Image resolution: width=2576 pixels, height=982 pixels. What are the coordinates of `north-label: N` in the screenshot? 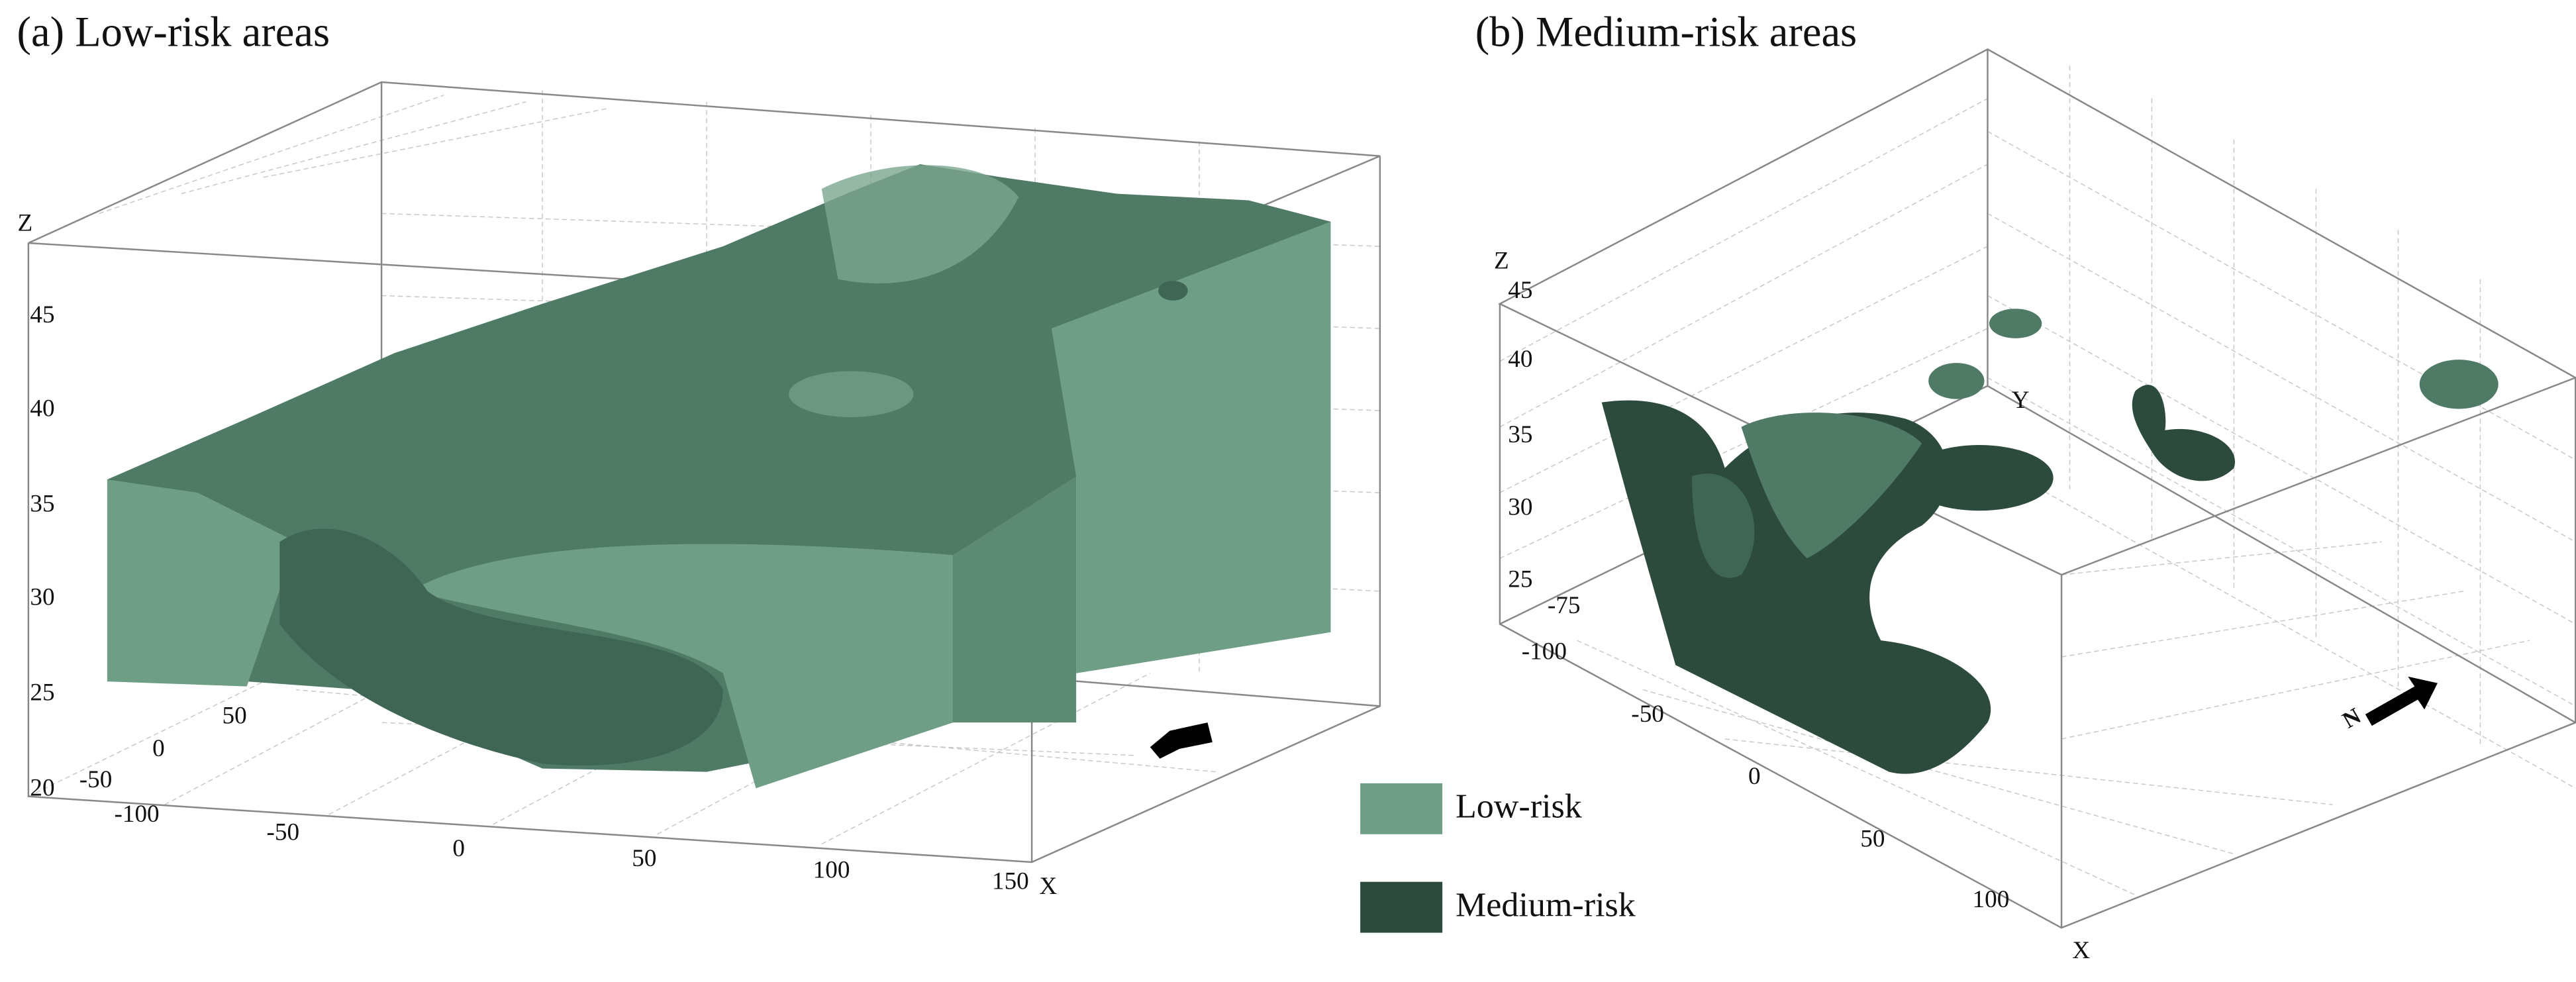 It's located at (2351, 718).